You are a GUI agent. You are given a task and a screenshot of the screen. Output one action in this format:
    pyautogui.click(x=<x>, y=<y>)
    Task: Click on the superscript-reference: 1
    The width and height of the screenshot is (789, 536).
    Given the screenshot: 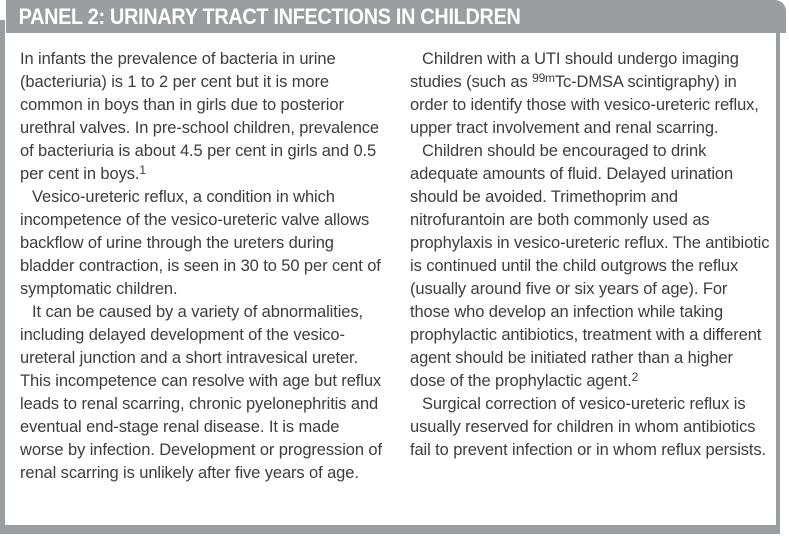 What is the action you would take?
    pyautogui.click(x=142, y=170)
    